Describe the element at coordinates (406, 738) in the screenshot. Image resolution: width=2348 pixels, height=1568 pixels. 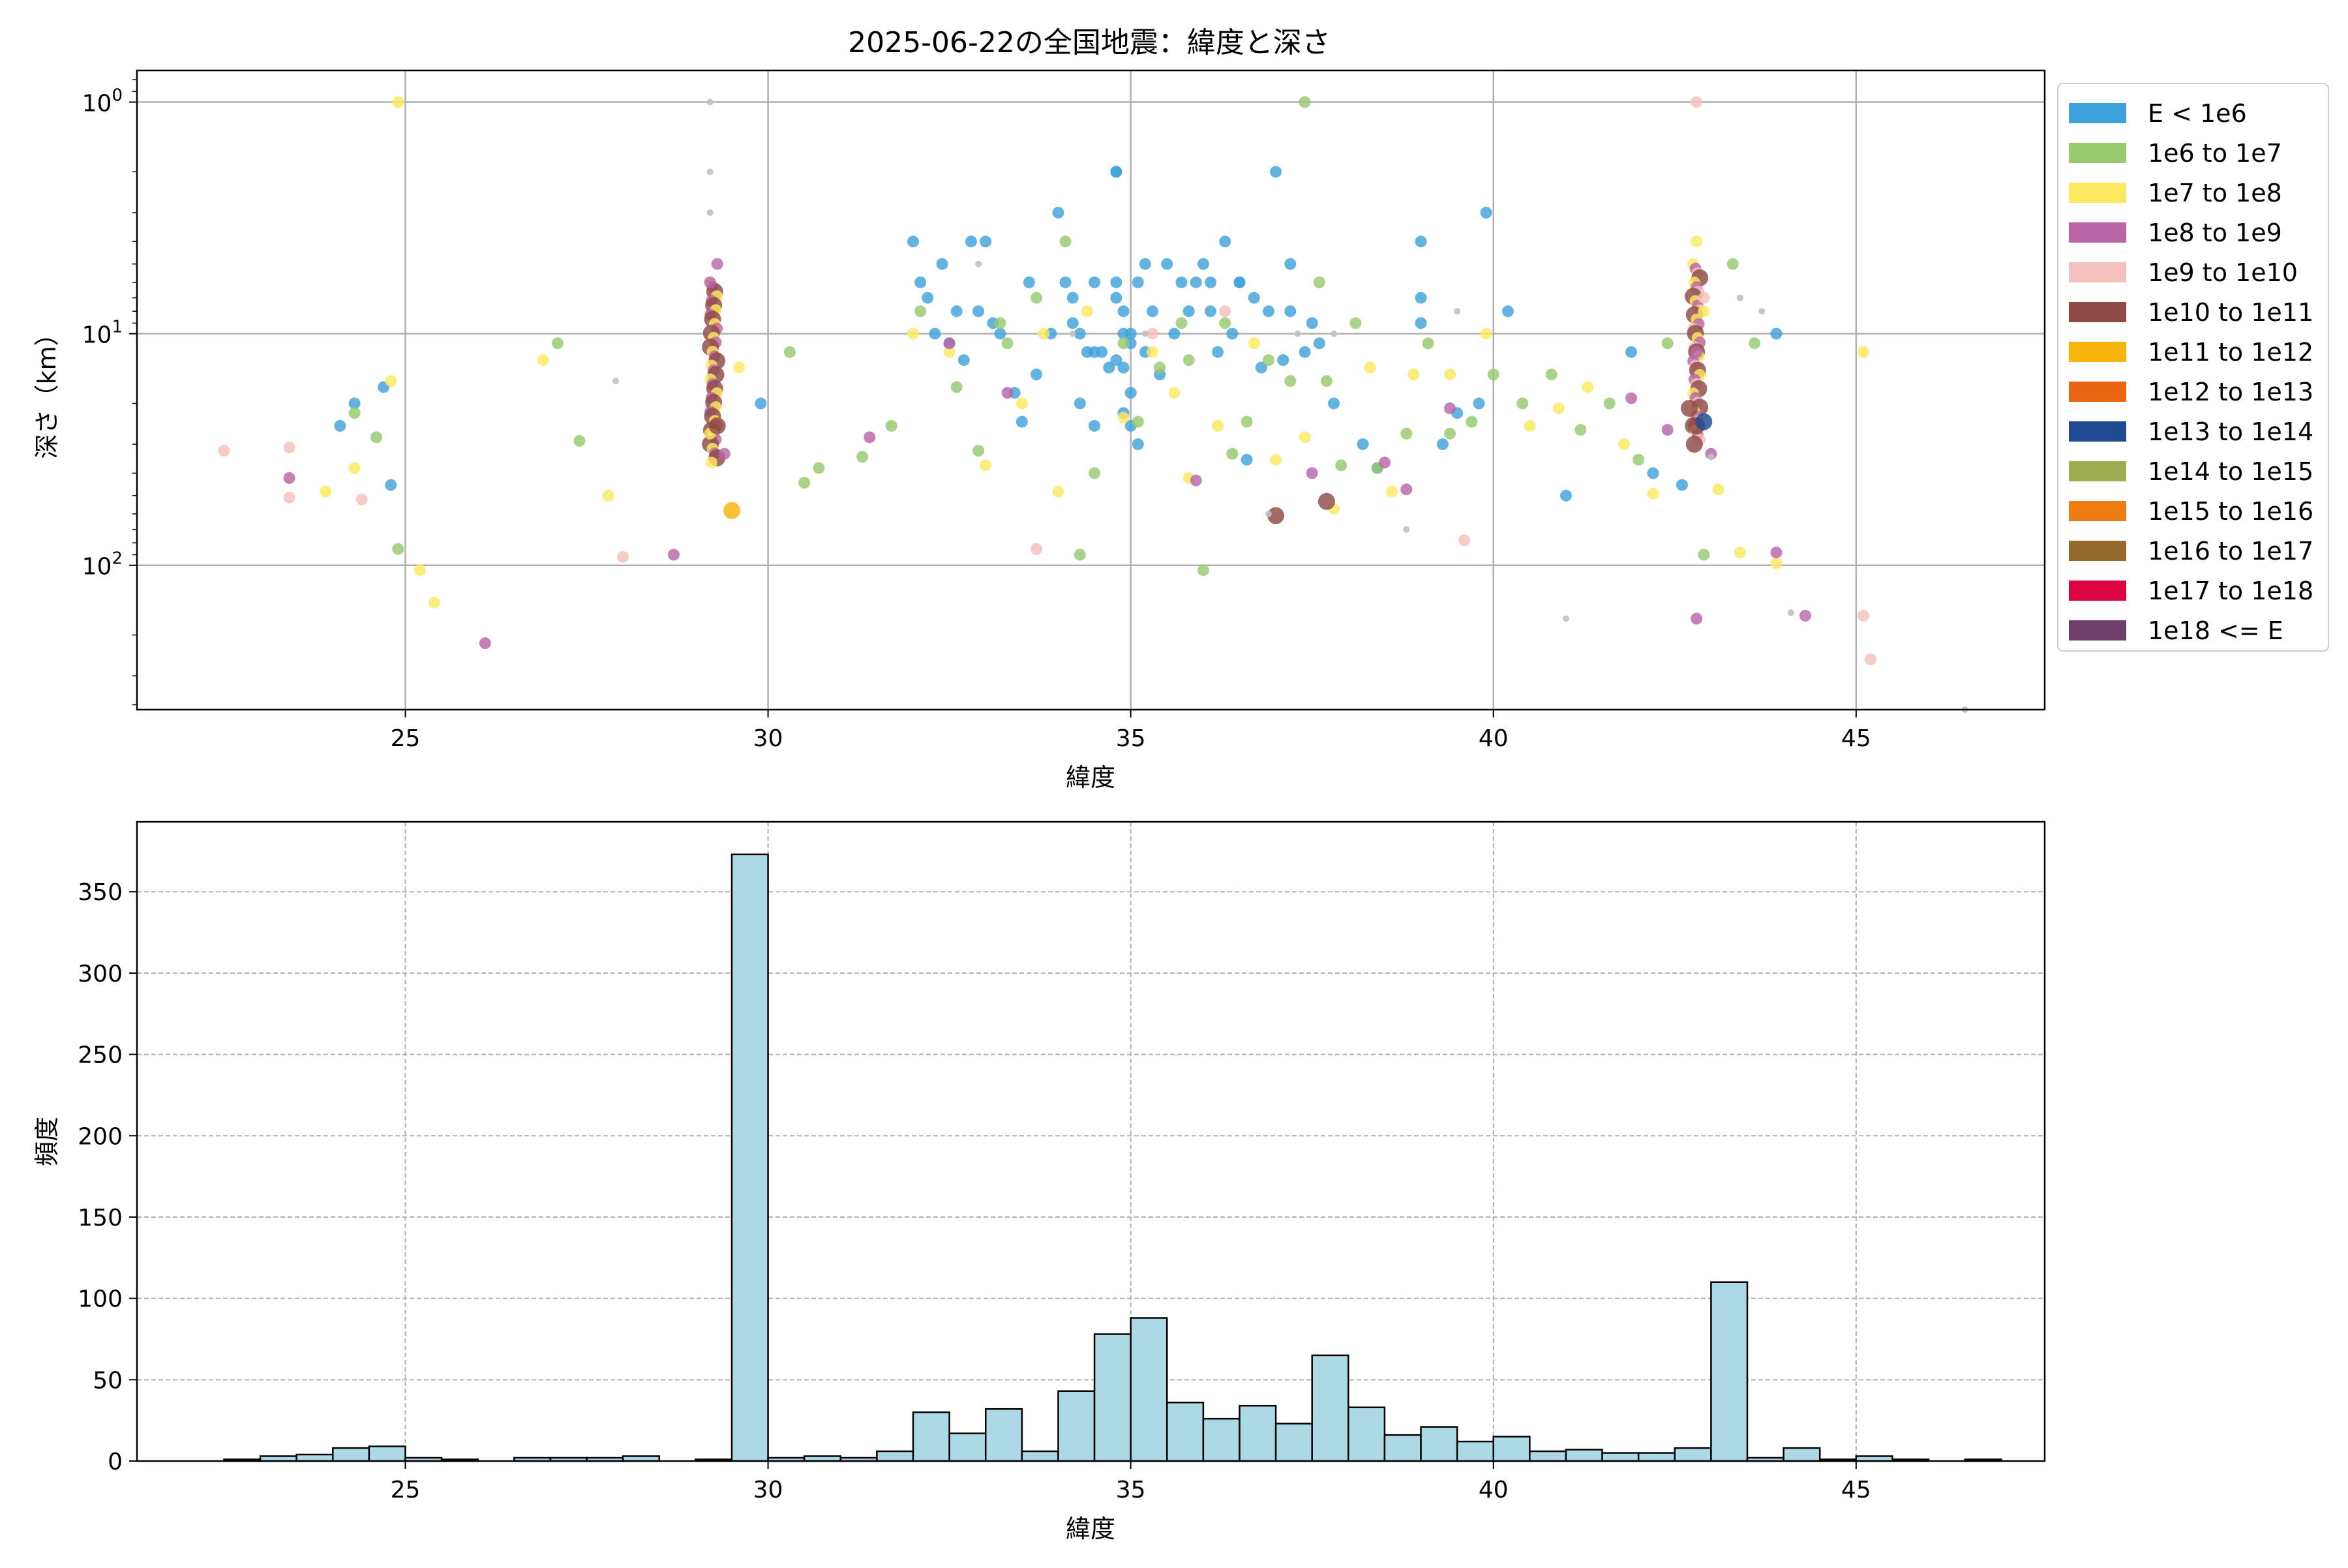
I see `scatter-x-tick-label: 25` at that location.